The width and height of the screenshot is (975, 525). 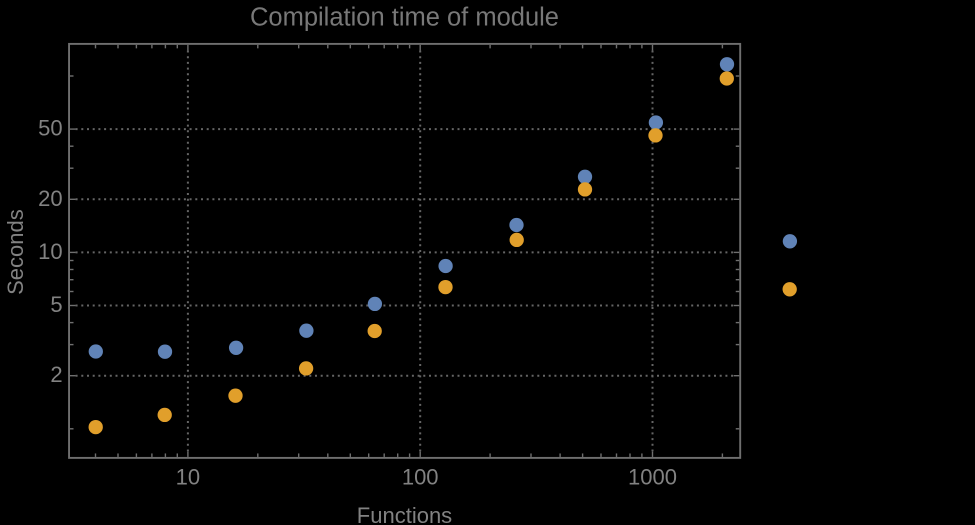 What do you see at coordinates (404, 514) in the screenshot?
I see `svg-text: Functions` at bounding box center [404, 514].